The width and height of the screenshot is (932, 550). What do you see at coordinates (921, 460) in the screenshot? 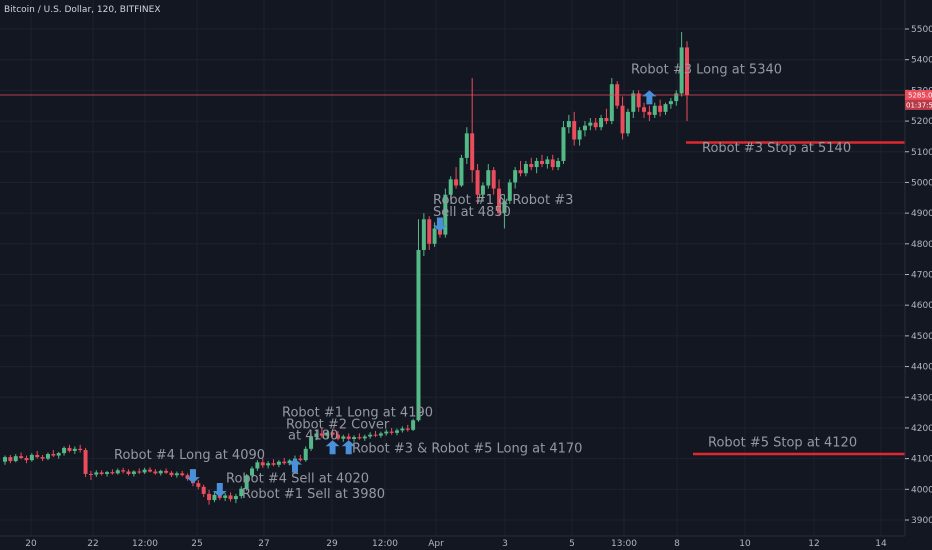
I see `price-tick-label: 4100.0` at bounding box center [921, 460].